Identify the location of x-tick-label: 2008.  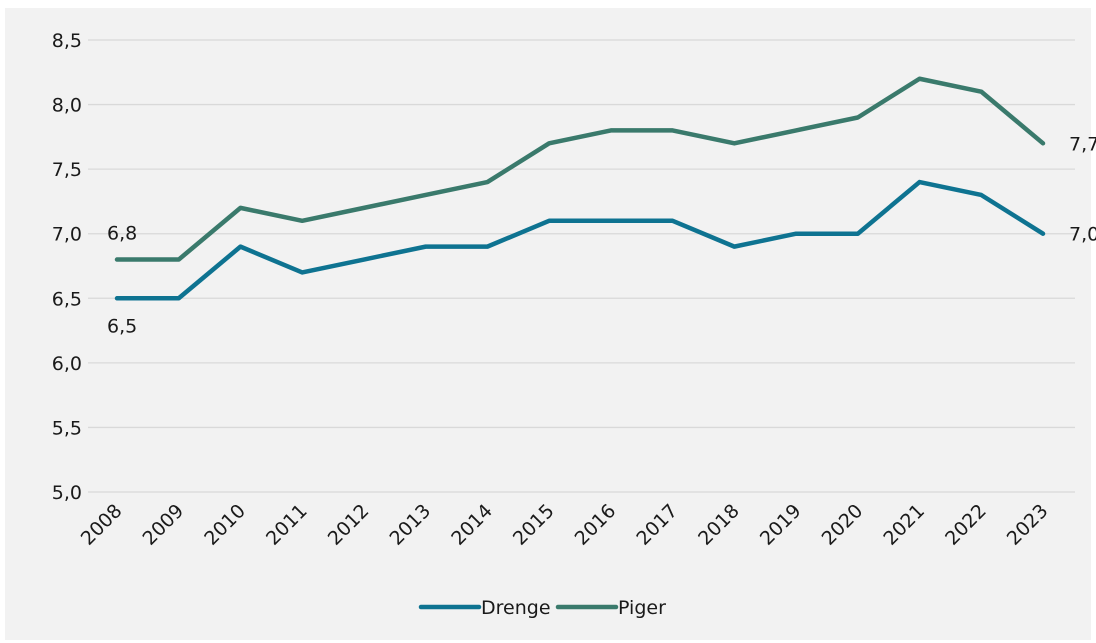
(102, 525).